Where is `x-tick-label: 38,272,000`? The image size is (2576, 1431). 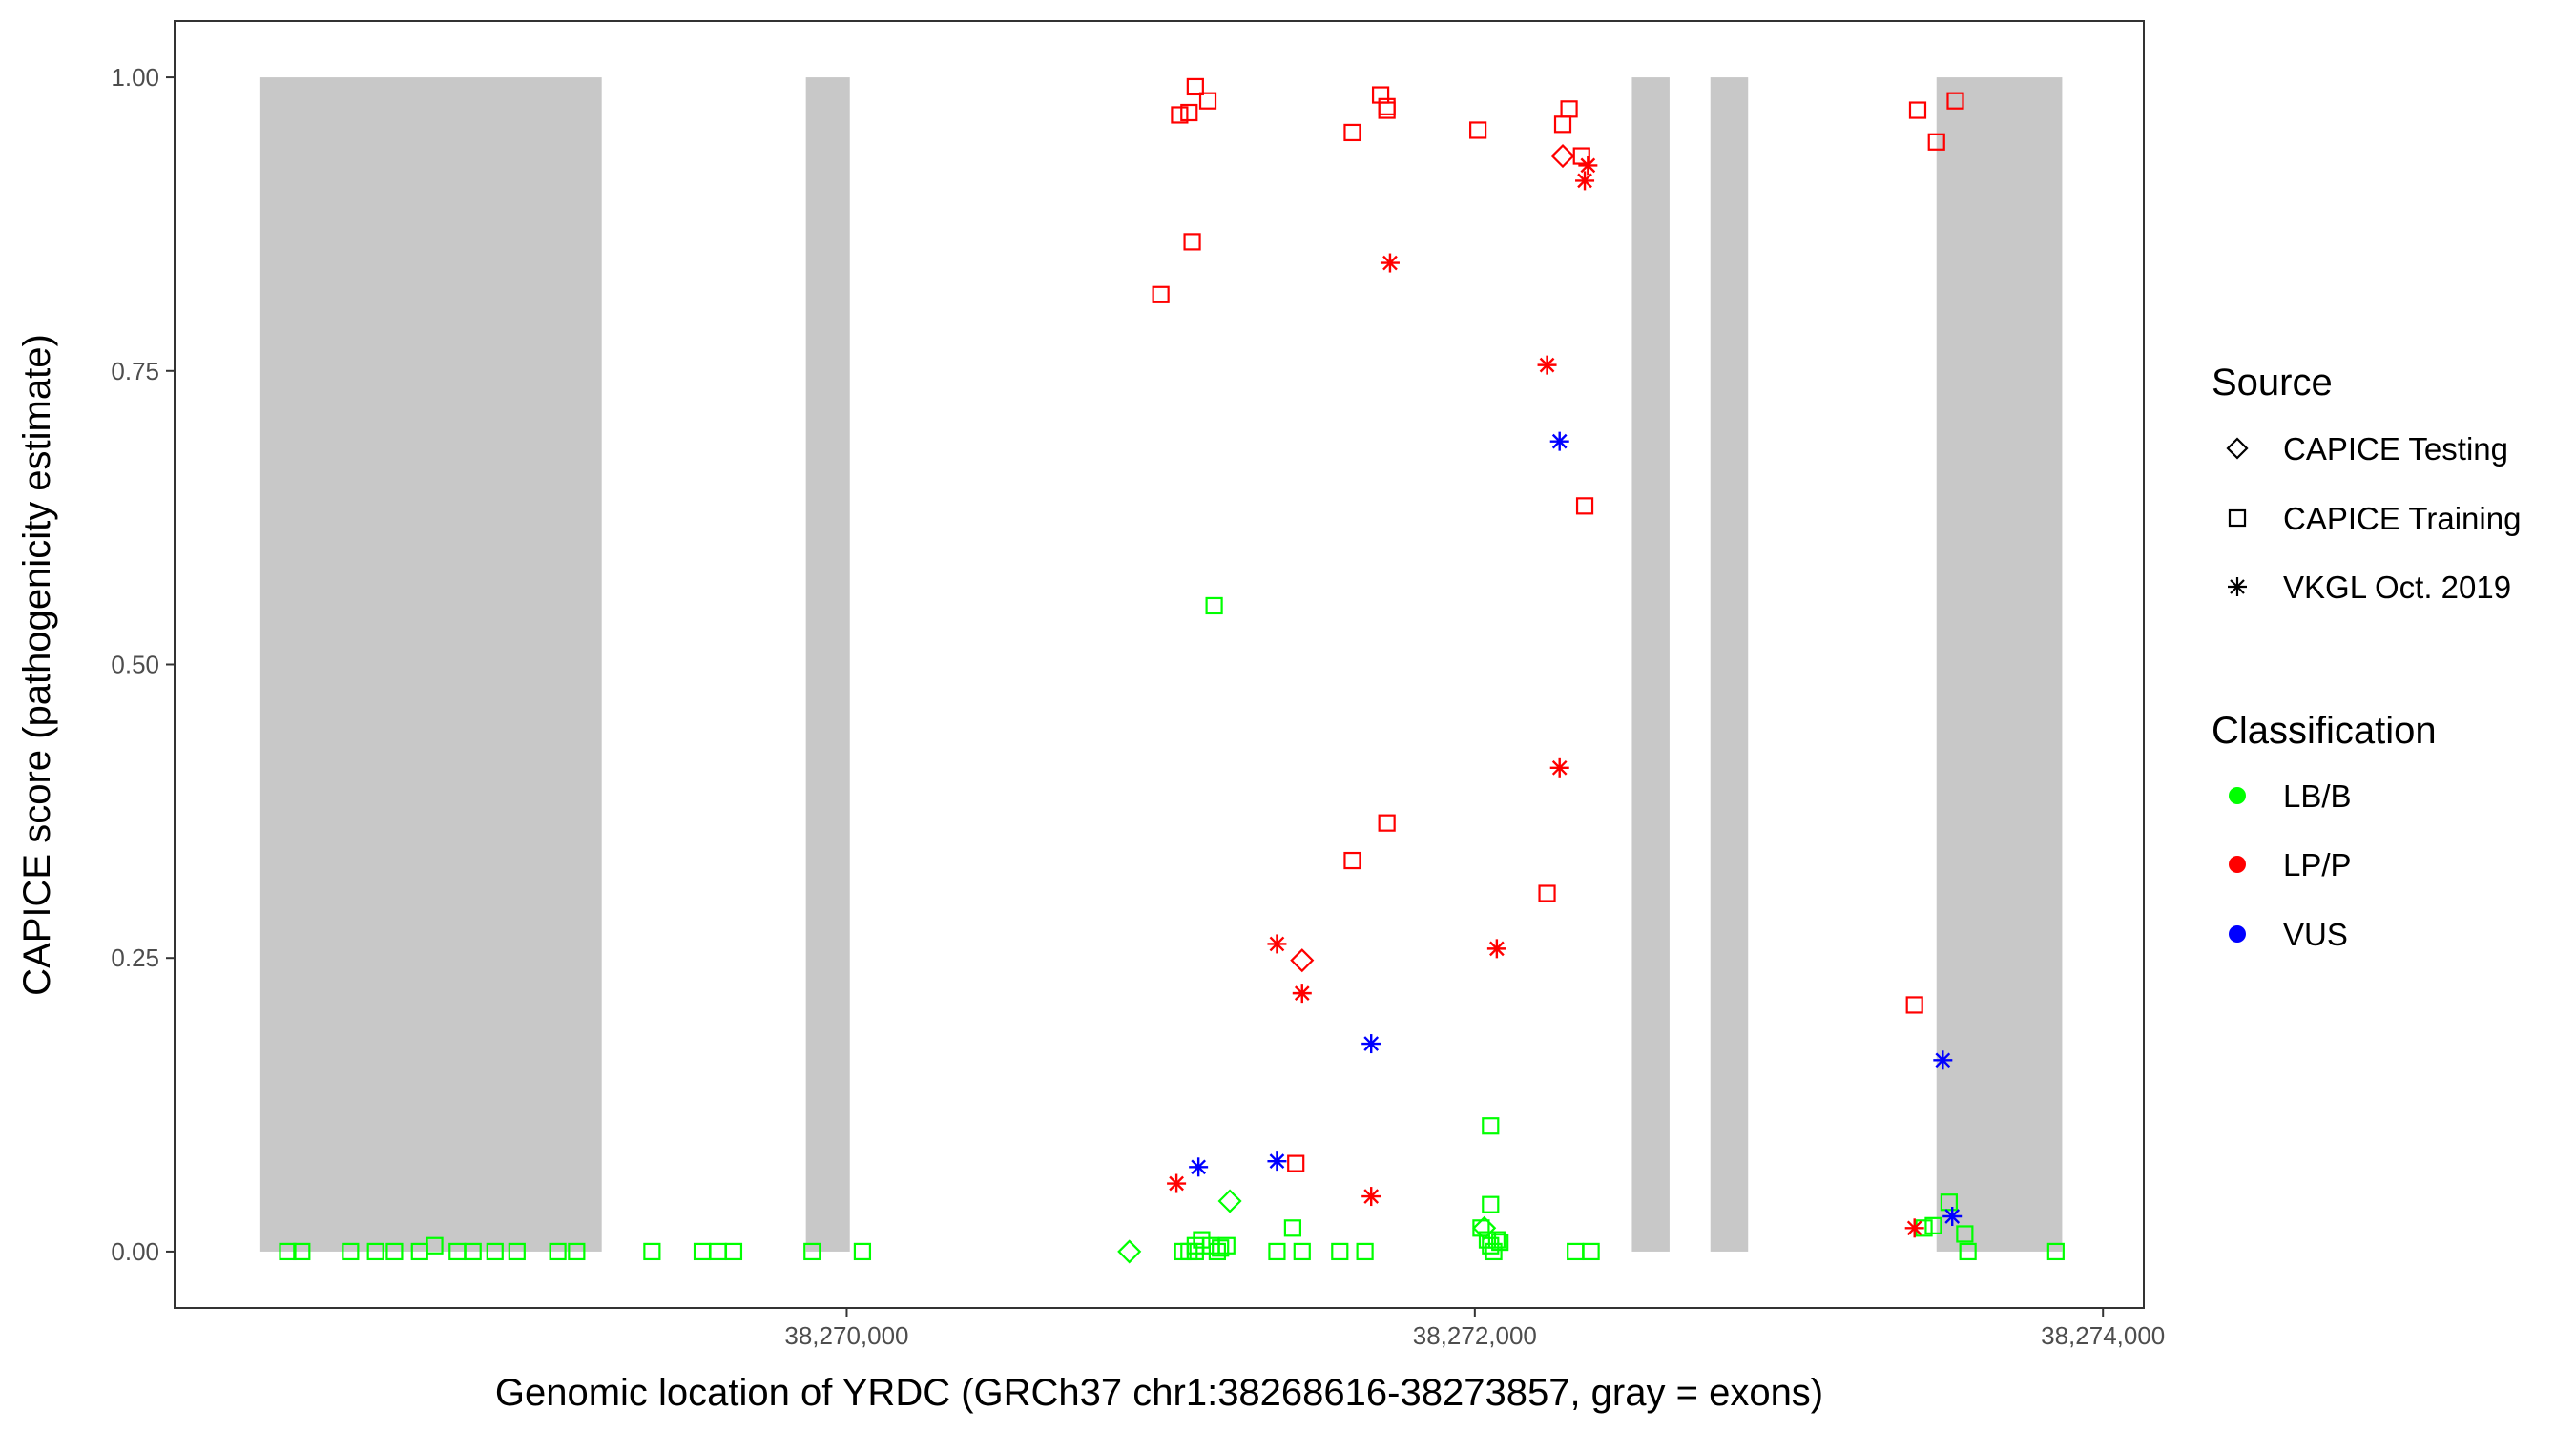
x-tick-label: 38,272,000 is located at coordinates (1475, 1335).